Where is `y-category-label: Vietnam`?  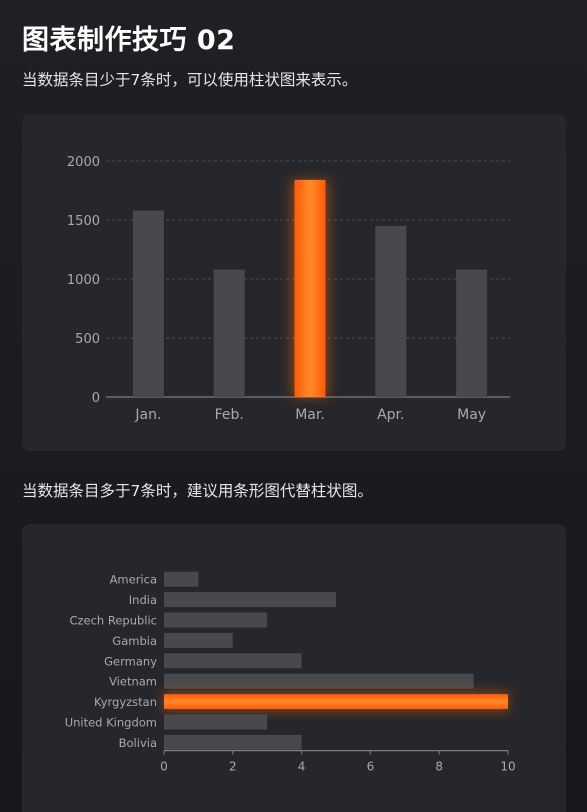
y-category-label: Vietnam is located at coordinates (133, 682).